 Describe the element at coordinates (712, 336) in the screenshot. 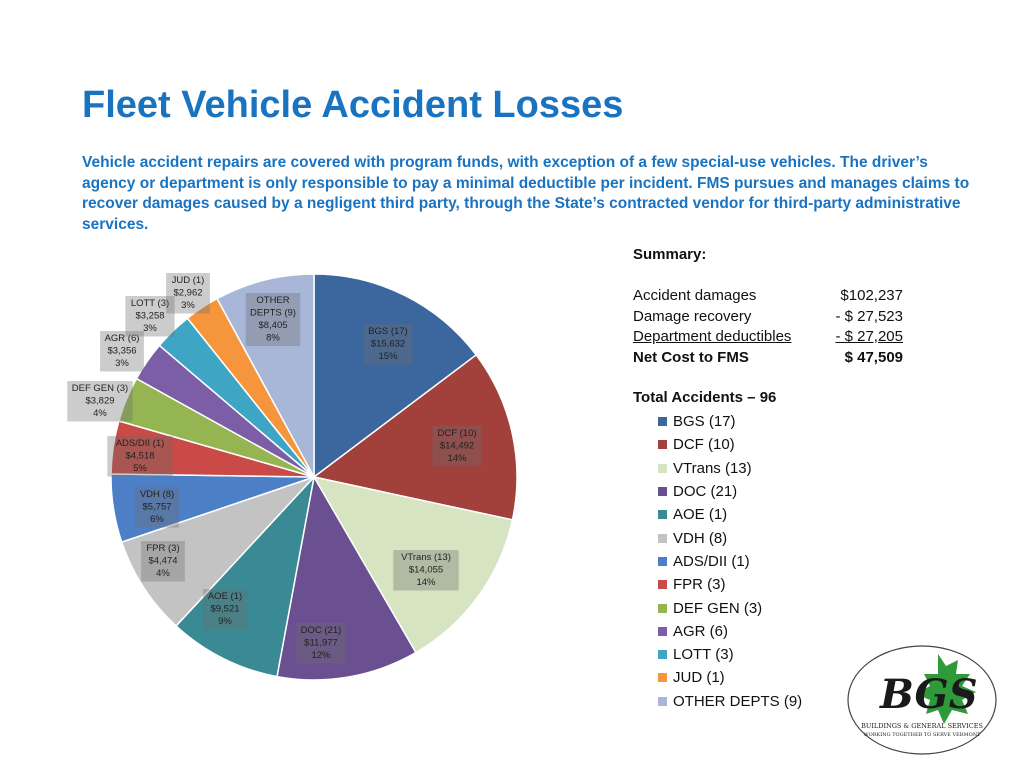

I see `summary-label: Department deductibles` at that location.